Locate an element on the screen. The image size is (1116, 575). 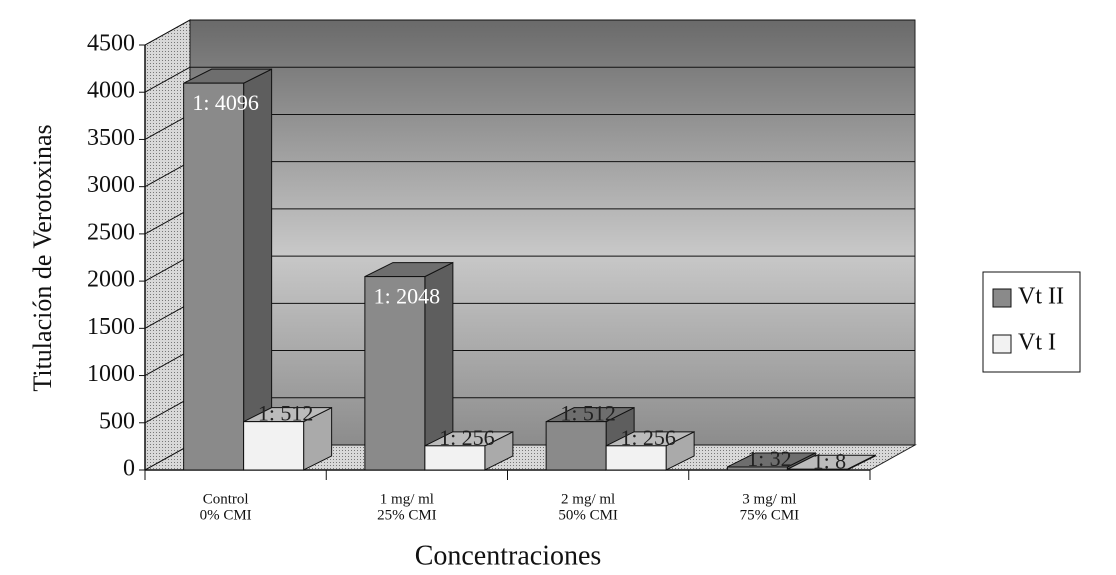
x-tick-label: 75% CMI is located at coordinates (770, 515).